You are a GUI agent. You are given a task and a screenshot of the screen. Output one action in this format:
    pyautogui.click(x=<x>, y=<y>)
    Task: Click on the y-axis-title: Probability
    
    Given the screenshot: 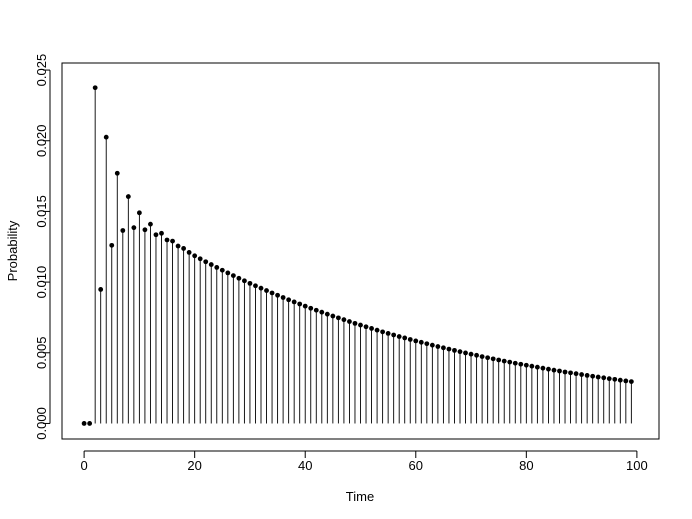 What is the action you would take?
    pyautogui.click(x=12, y=250)
    